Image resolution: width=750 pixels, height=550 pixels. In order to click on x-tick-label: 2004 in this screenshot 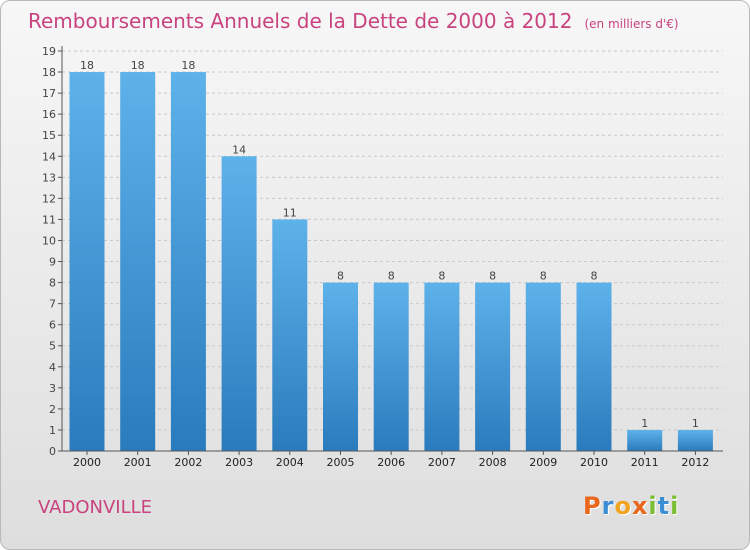, I will do `click(290, 462)`.